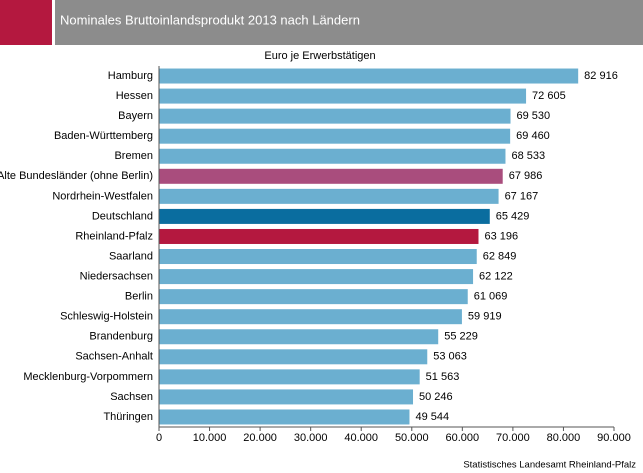 The image size is (643, 473). Describe the element at coordinates (26, 22) in the screenshot. I see `header-accent` at that location.